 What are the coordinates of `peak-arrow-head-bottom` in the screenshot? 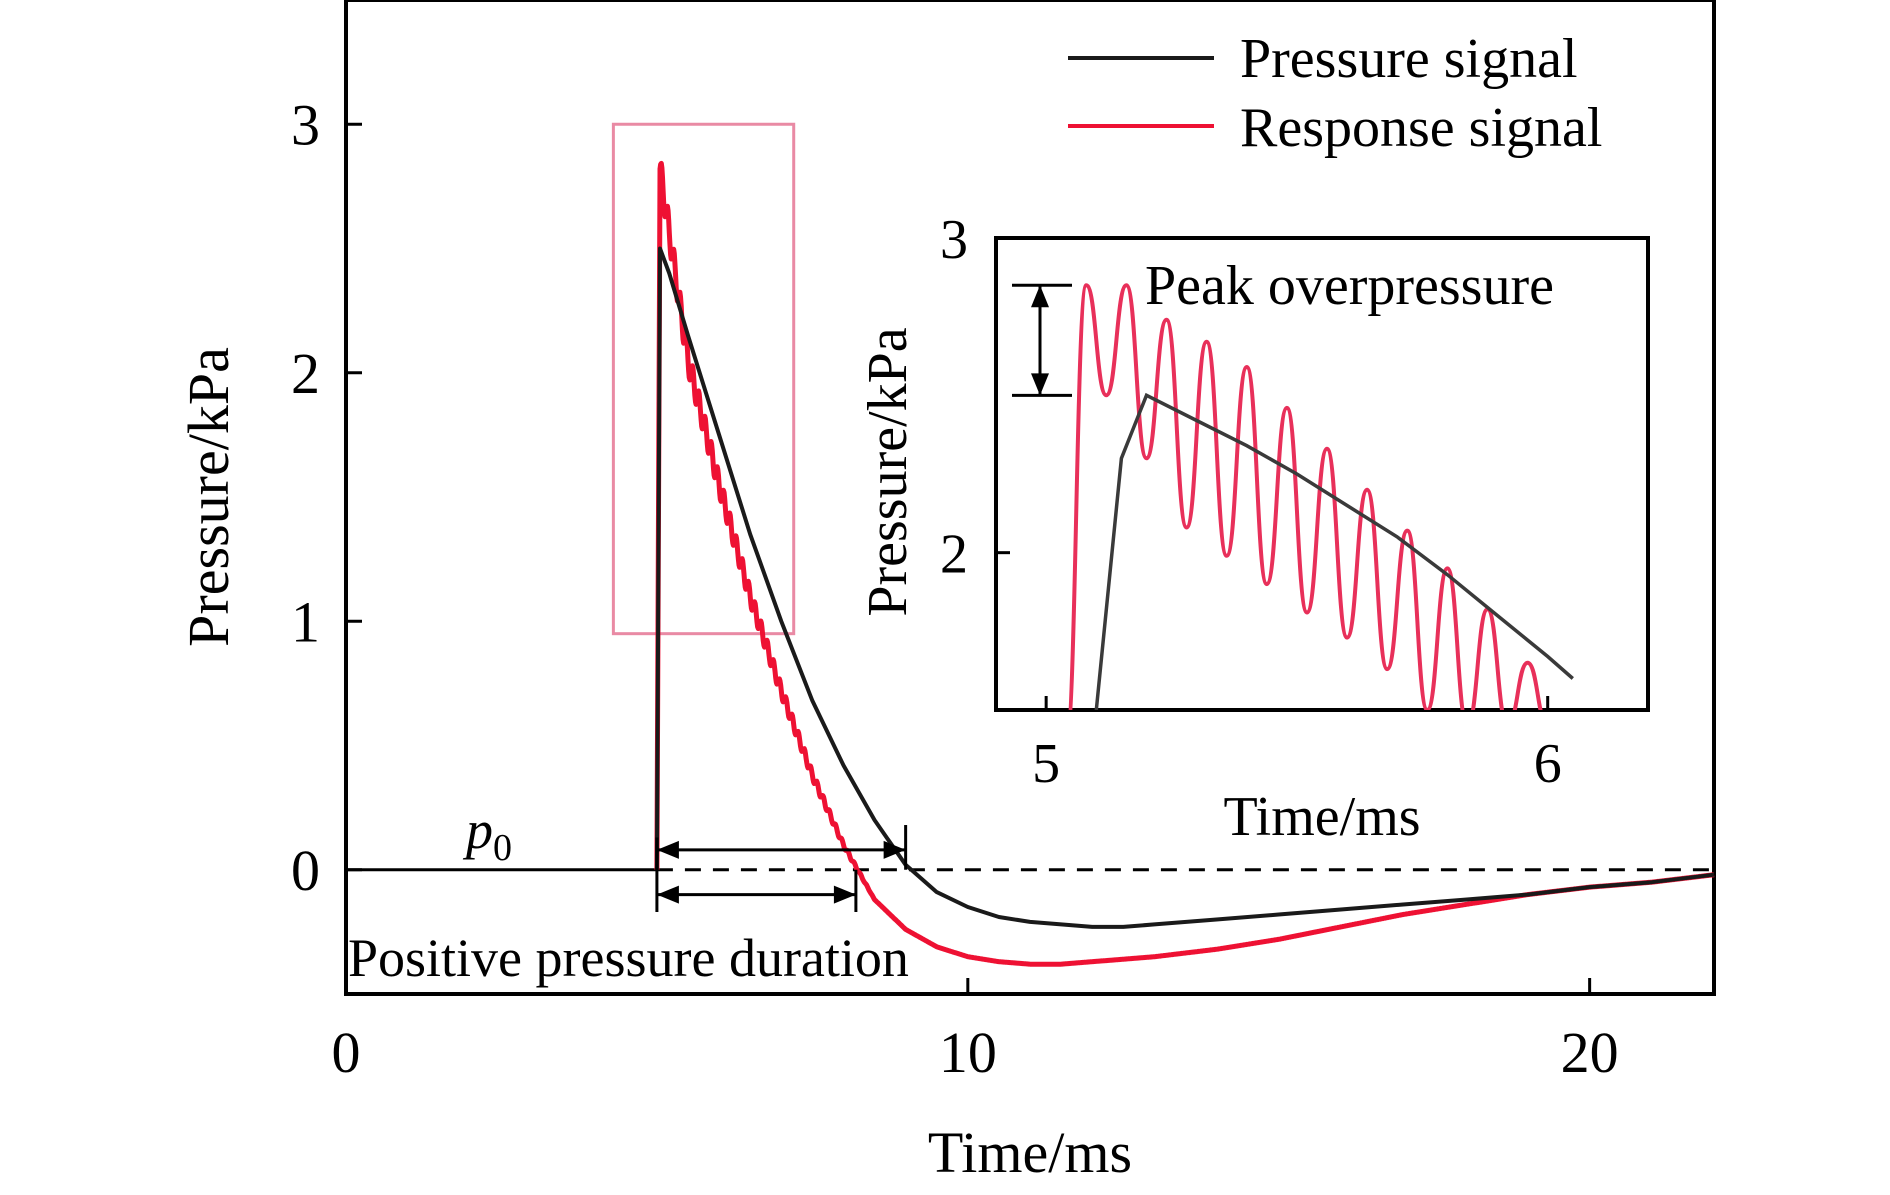 It's located at (1040, 384).